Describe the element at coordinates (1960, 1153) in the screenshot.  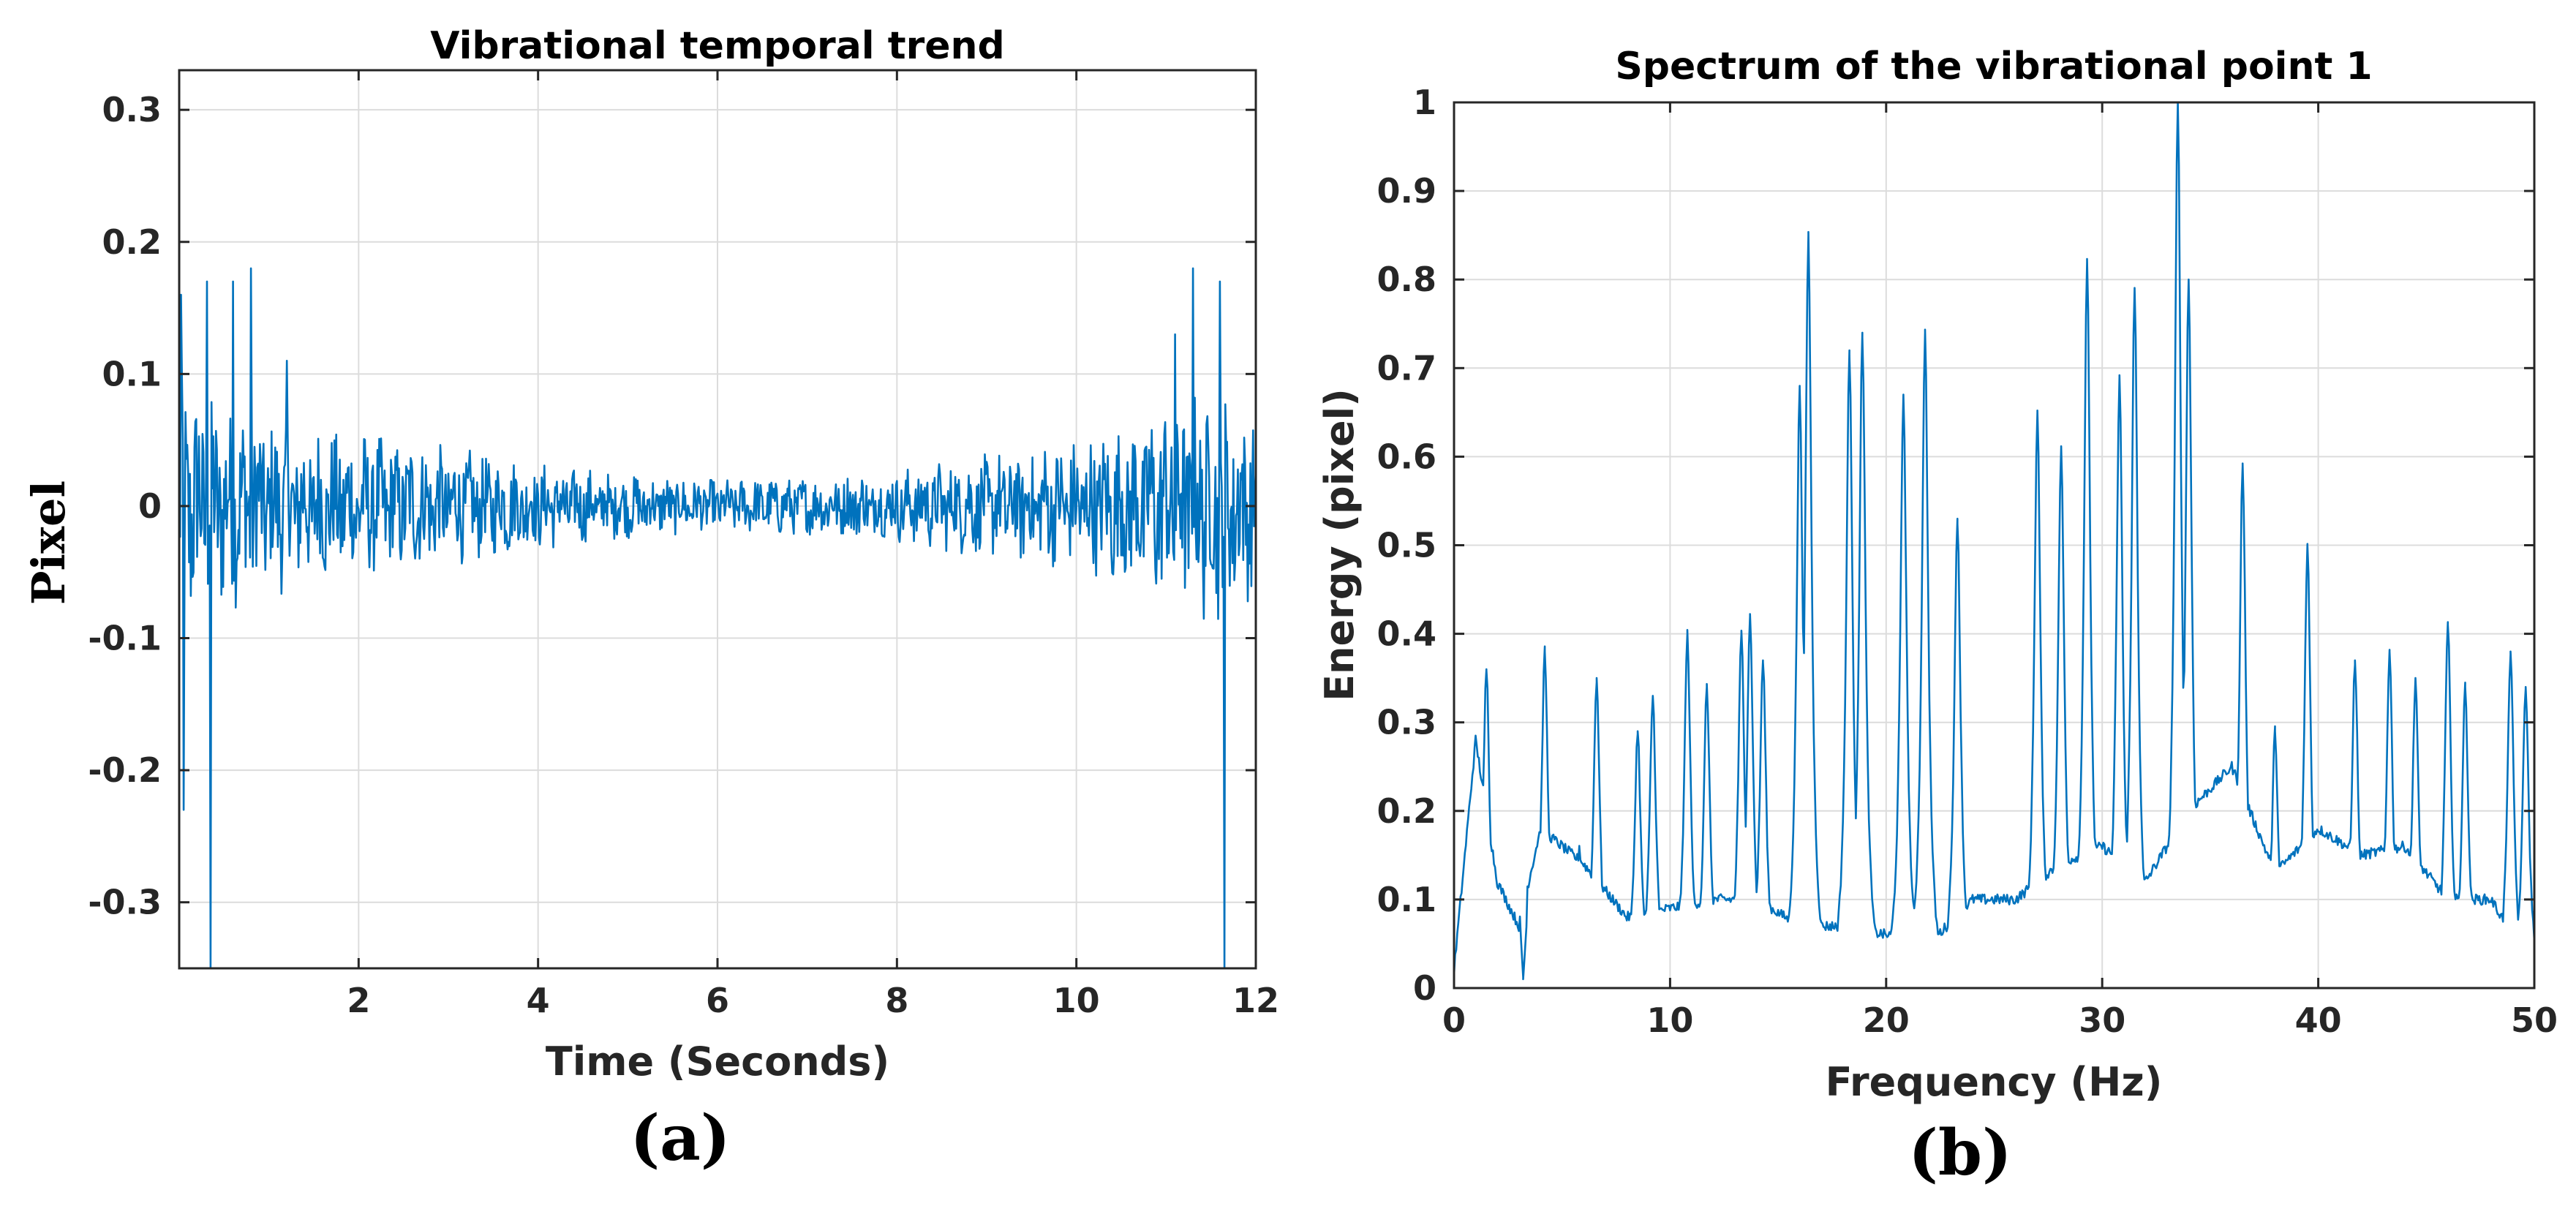
I see `chart-b-panel-label: (b)` at that location.